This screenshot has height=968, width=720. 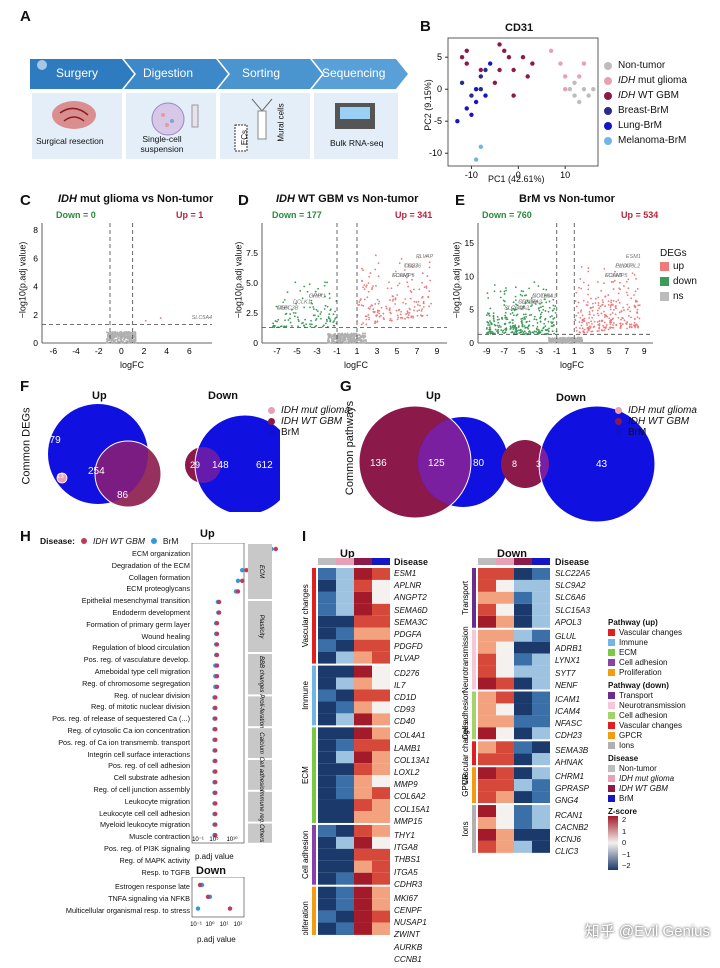 I want to click on workflow-step-sorting: Sorting, so click(x=261, y=73).